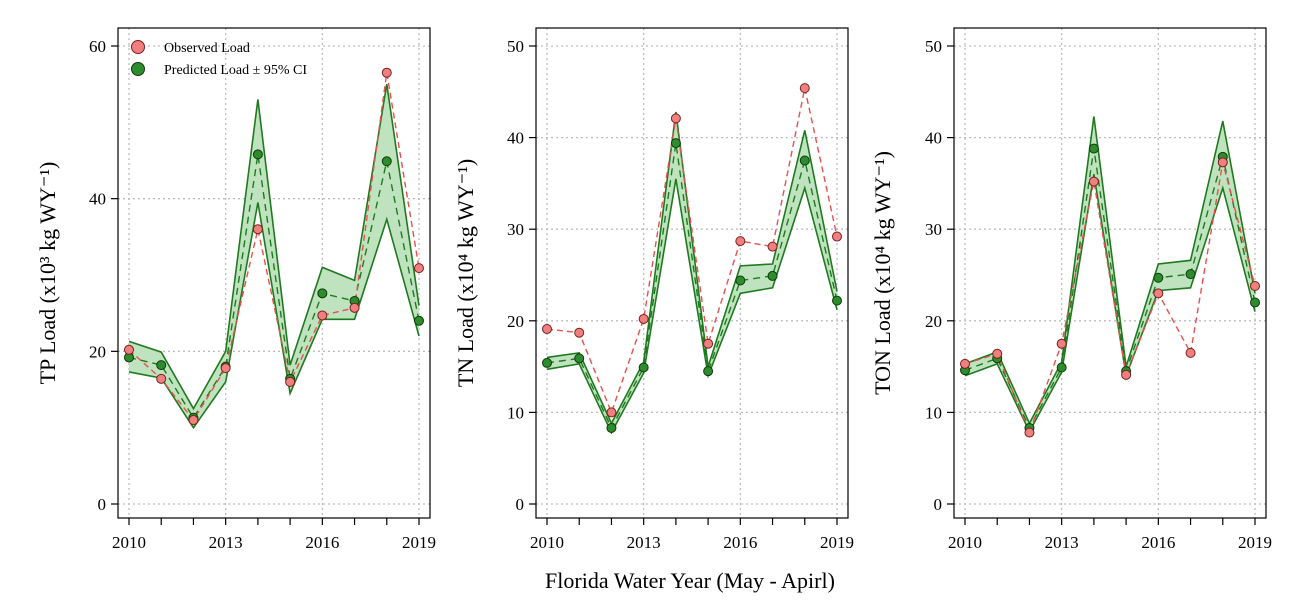 Image resolution: width=1300 pixels, height=600 pixels. What do you see at coordinates (219, 59) in the screenshot?
I see `legend: Observed Load Predicted Load ± 95% CI` at bounding box center [219, 59].